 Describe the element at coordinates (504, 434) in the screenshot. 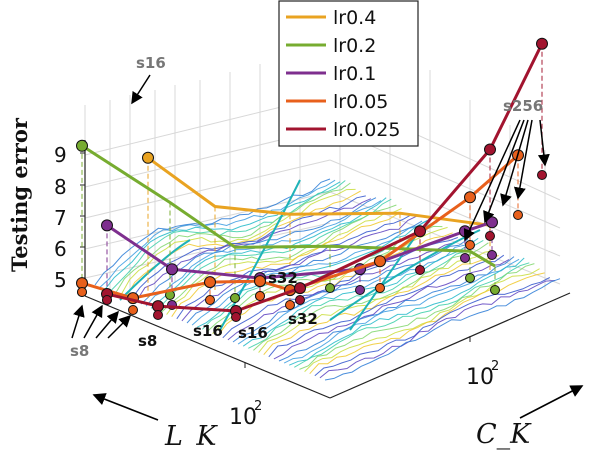

I see `right-axis-label: C_K` at that location.